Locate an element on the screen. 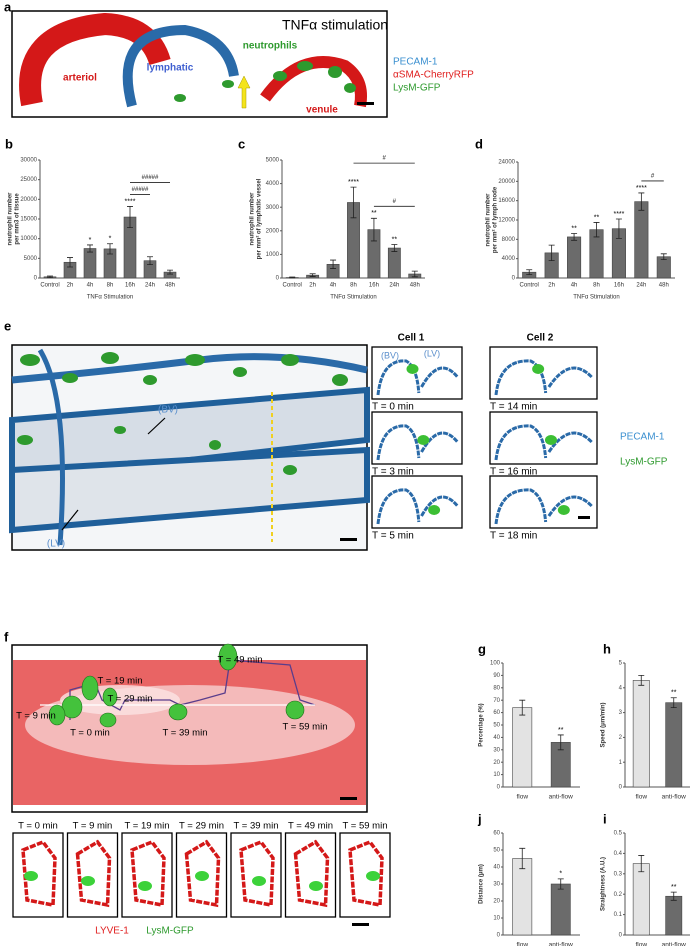 The width and height of the screenshot is (700, 946). panel-label: f is located at coordinates (6, 636).